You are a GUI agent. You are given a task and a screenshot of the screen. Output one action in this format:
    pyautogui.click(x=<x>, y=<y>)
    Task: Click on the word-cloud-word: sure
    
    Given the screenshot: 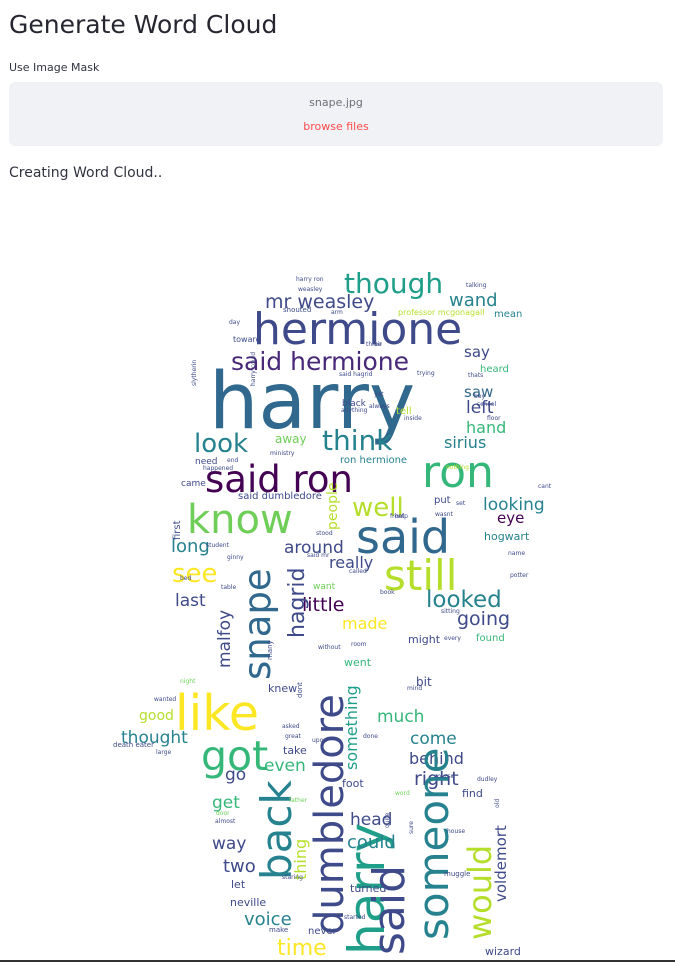 What is the action you would take?
    pyautogui.click(x=411, y=827)
    